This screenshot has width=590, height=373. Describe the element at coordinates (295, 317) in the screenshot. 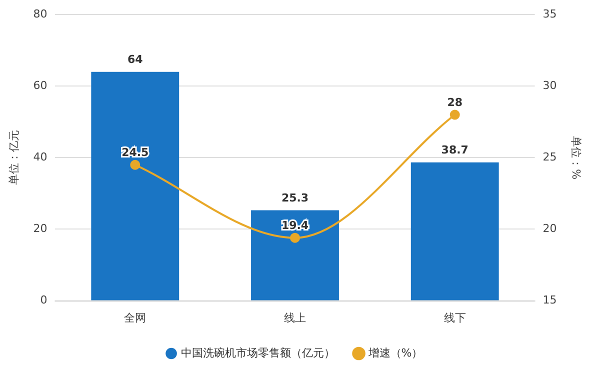

I see `x-tick-label: 线上` at that location.